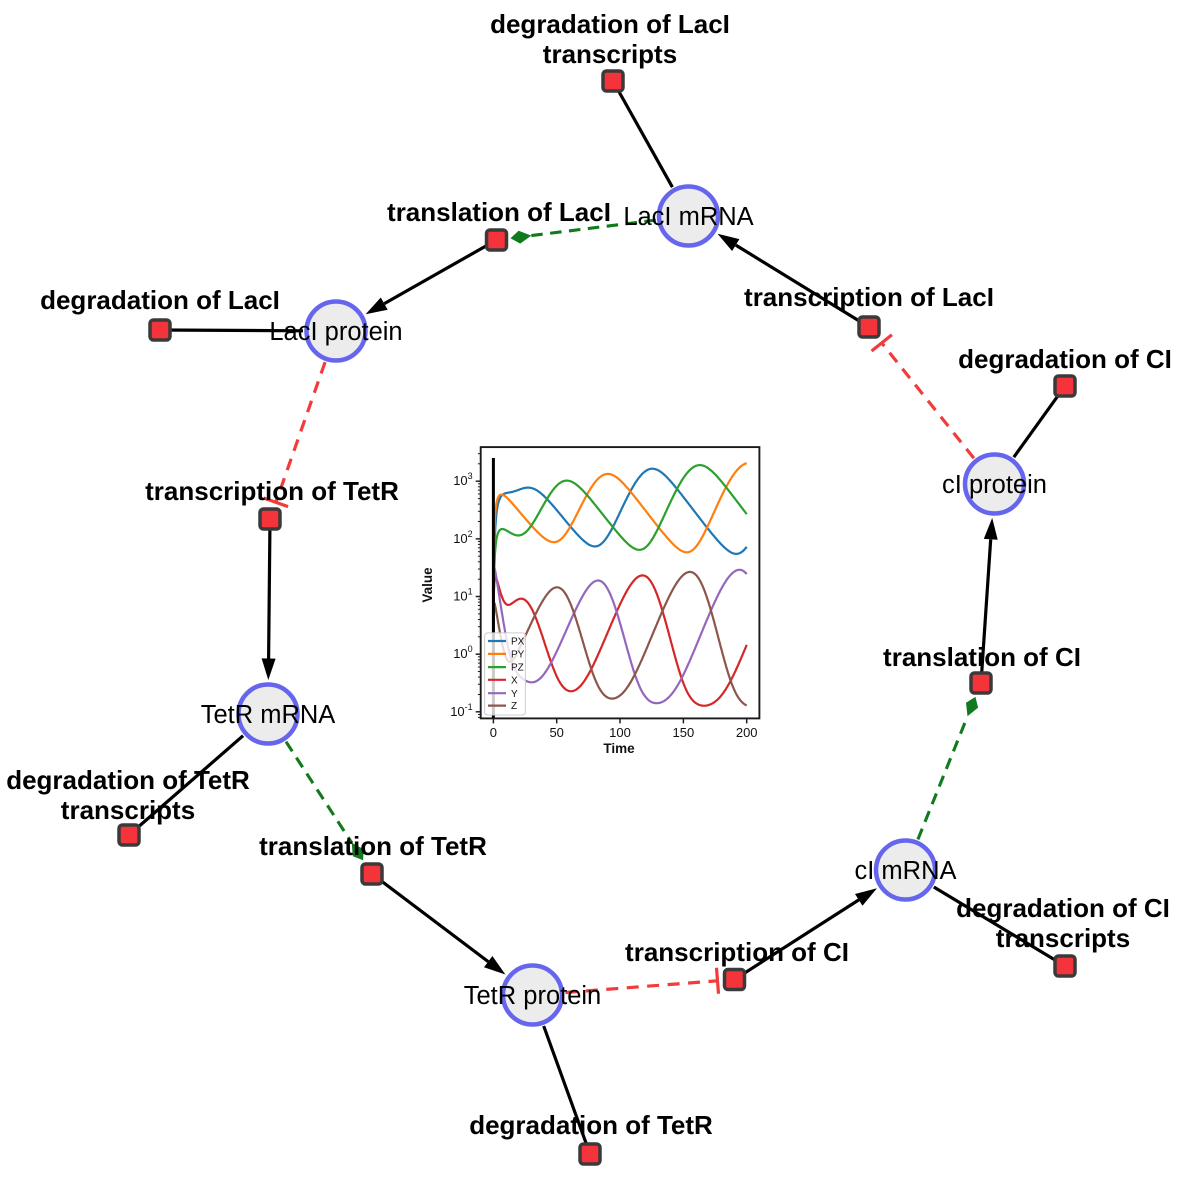  I want to click on svg-text: translation of TetR, so click(373, 846).